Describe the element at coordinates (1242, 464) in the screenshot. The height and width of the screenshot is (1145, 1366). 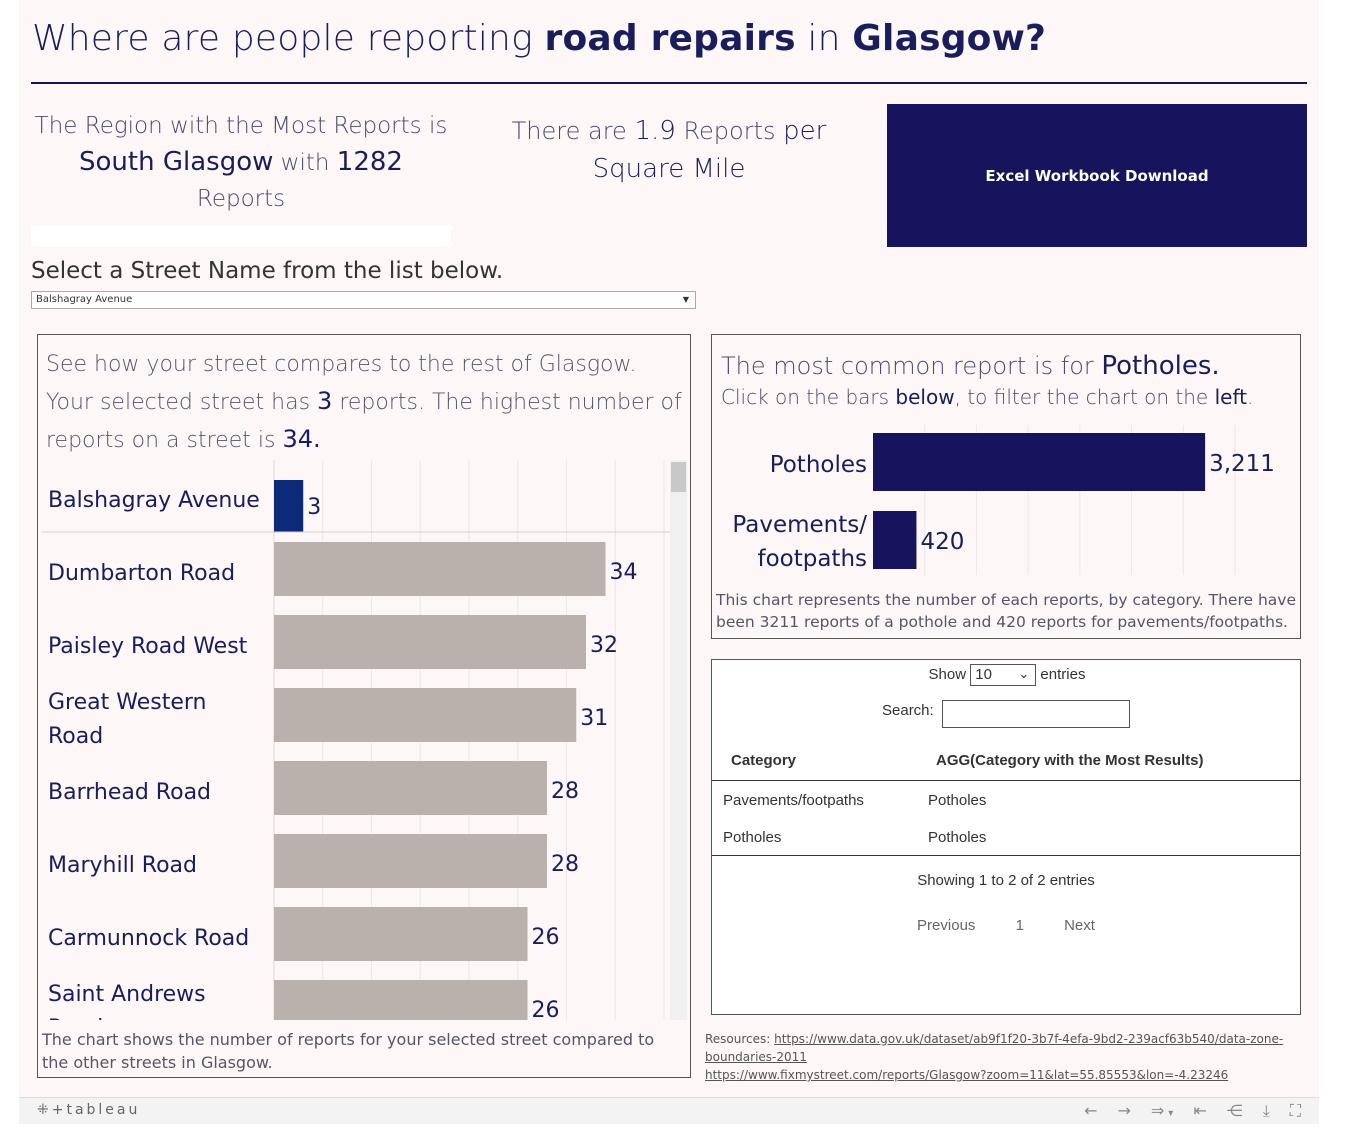
I see `category-bar-value: 3,211` at that location.